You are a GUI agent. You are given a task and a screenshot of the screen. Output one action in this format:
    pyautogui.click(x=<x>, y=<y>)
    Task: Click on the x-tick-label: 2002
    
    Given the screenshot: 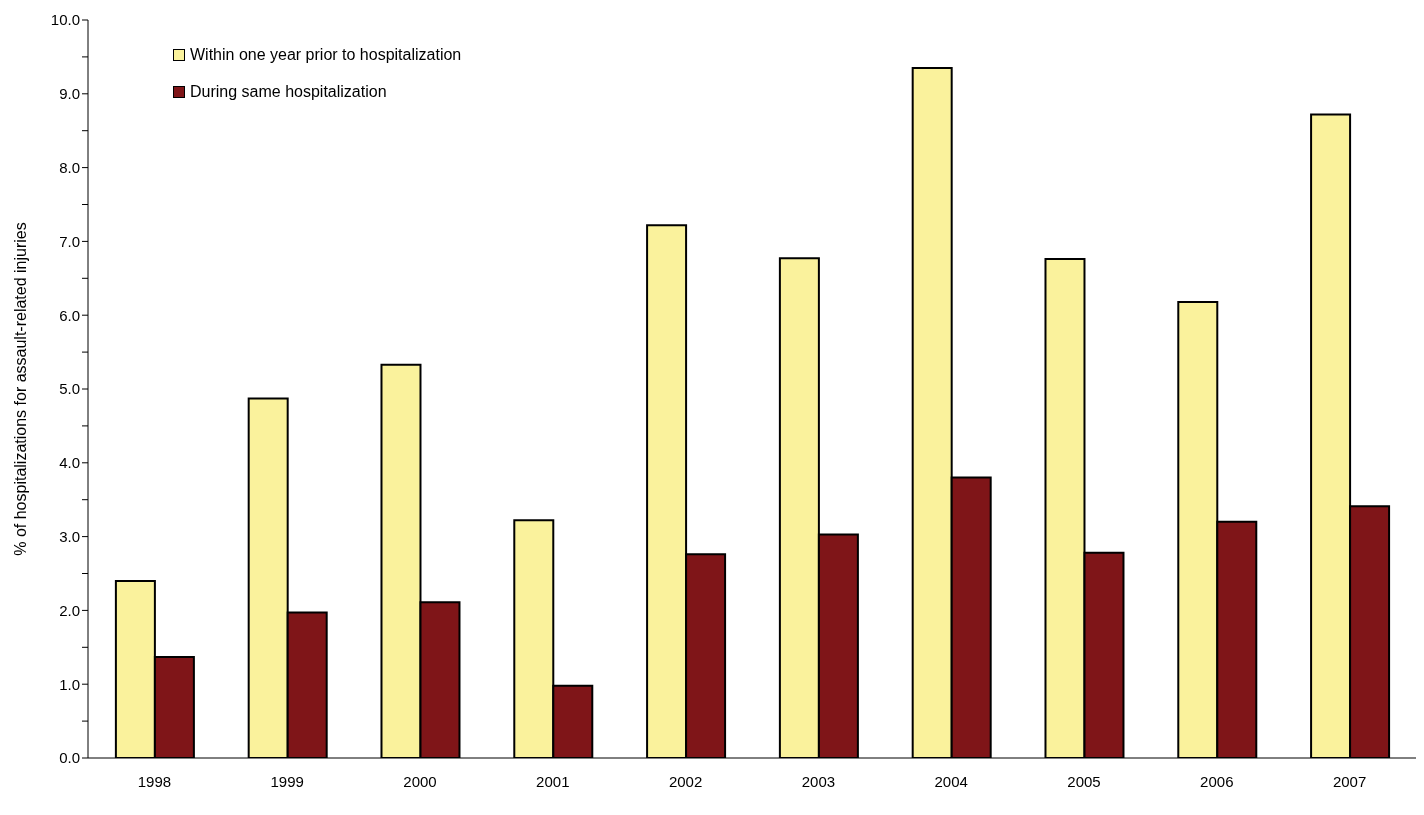 What is the action you would take?
    pyautogui.click(x=685, y=781)
    